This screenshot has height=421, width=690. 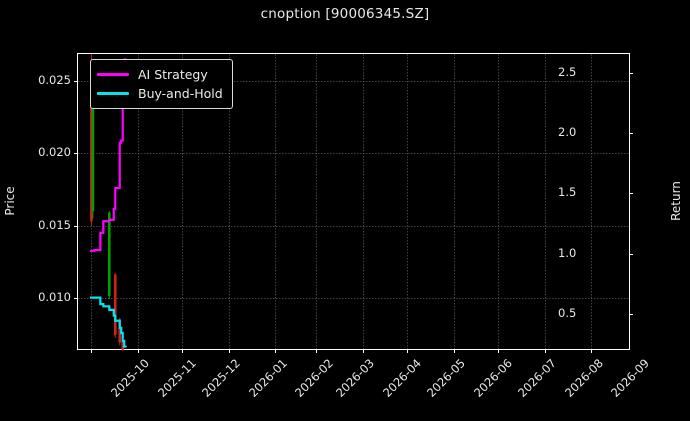 I want to click on chart-legend: AI Strategy Buy-and-Hold, so click(x=161, y=84).